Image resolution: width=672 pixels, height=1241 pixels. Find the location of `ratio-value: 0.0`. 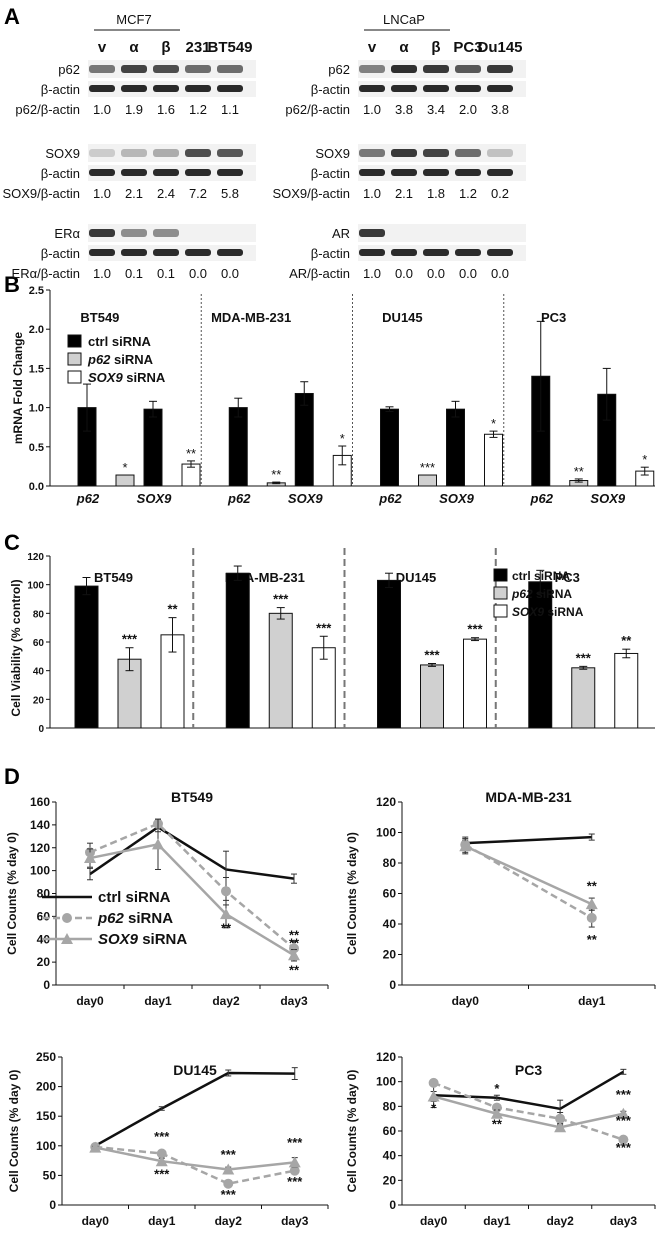

ratio-value: 0.0 is located at coordinates (404, 273).